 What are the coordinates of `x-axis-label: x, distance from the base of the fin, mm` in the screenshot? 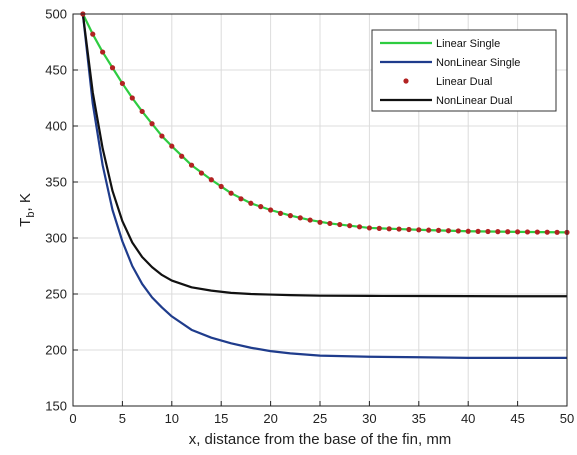 It's located at (320, 439).